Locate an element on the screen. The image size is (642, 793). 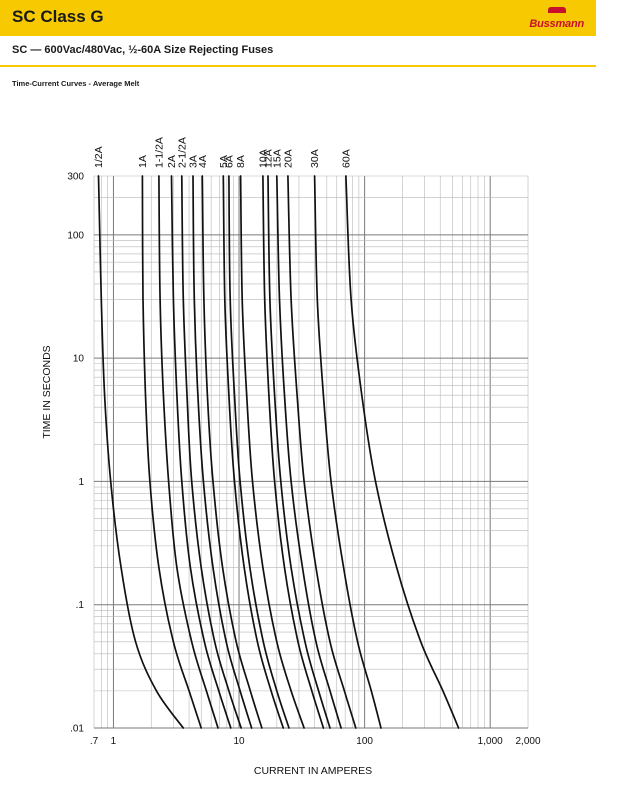
curve-label: 20A is located at coordinates (288, 158).